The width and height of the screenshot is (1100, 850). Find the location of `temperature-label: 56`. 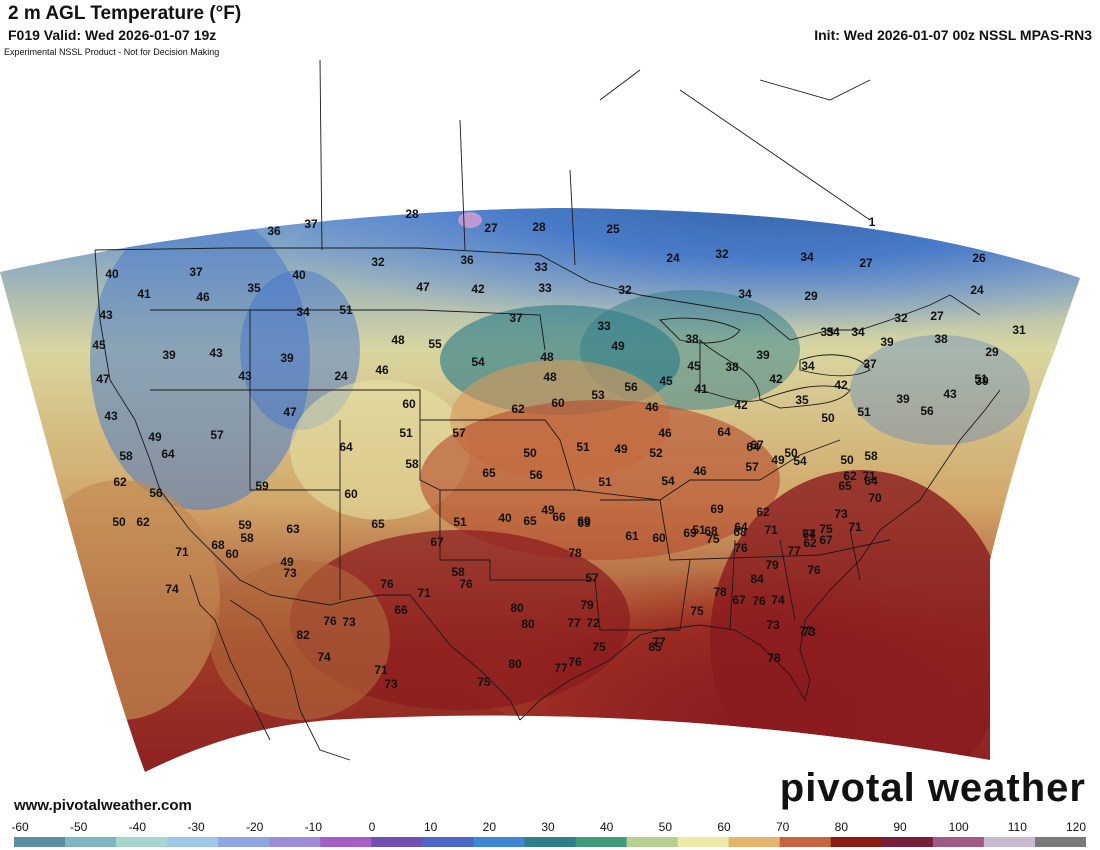

temperature-label: 56 is located at coordinates (156, 493).